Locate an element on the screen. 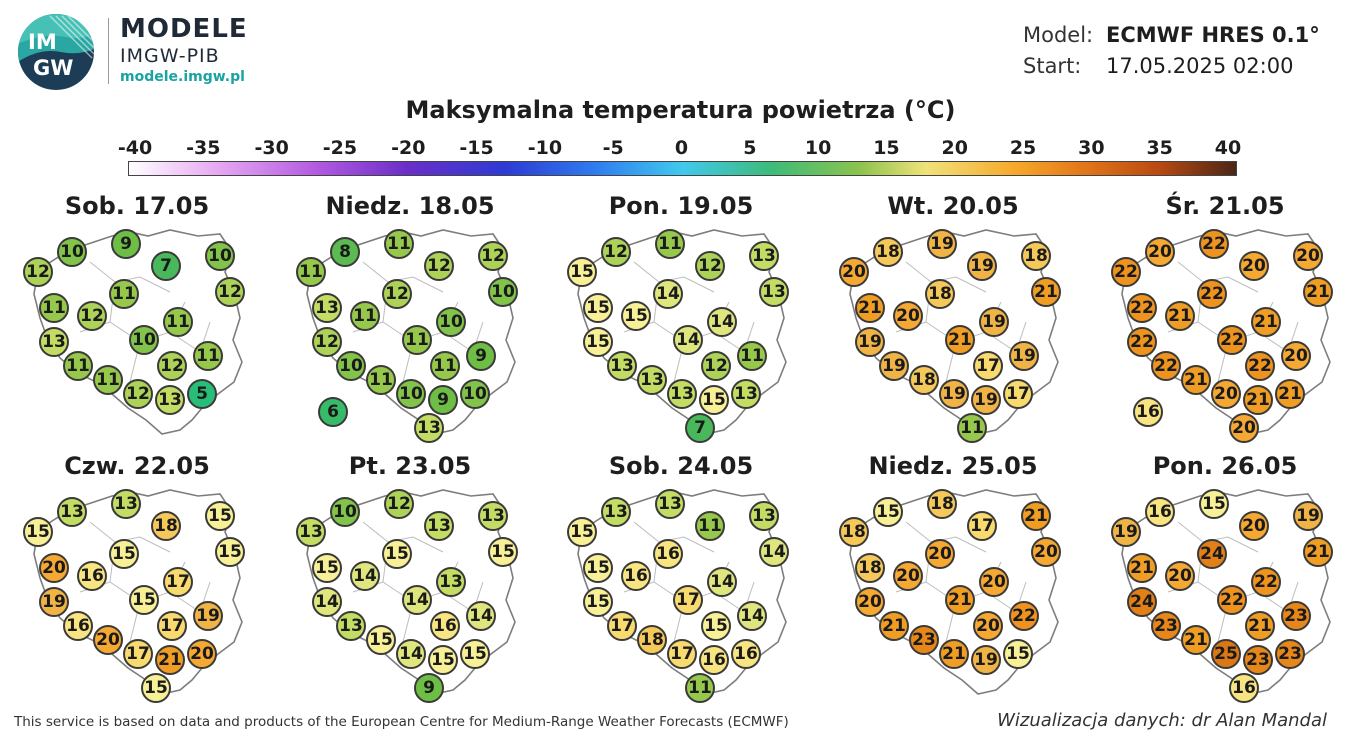 The height and width of the screenshot is (745, 1361). logo-text-top: IM is located at coordinates (42, 42).